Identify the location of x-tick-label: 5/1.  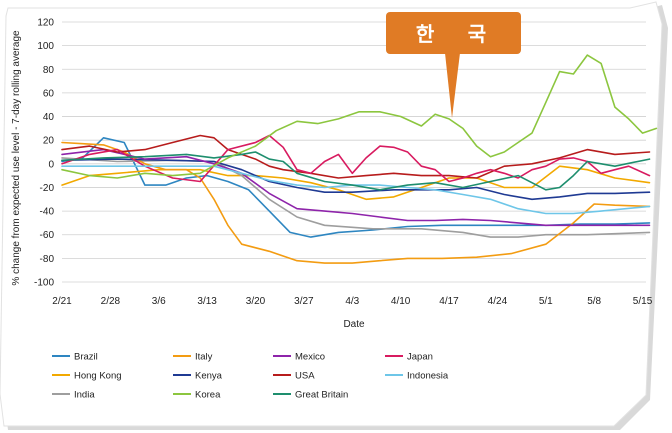
(546, 301).